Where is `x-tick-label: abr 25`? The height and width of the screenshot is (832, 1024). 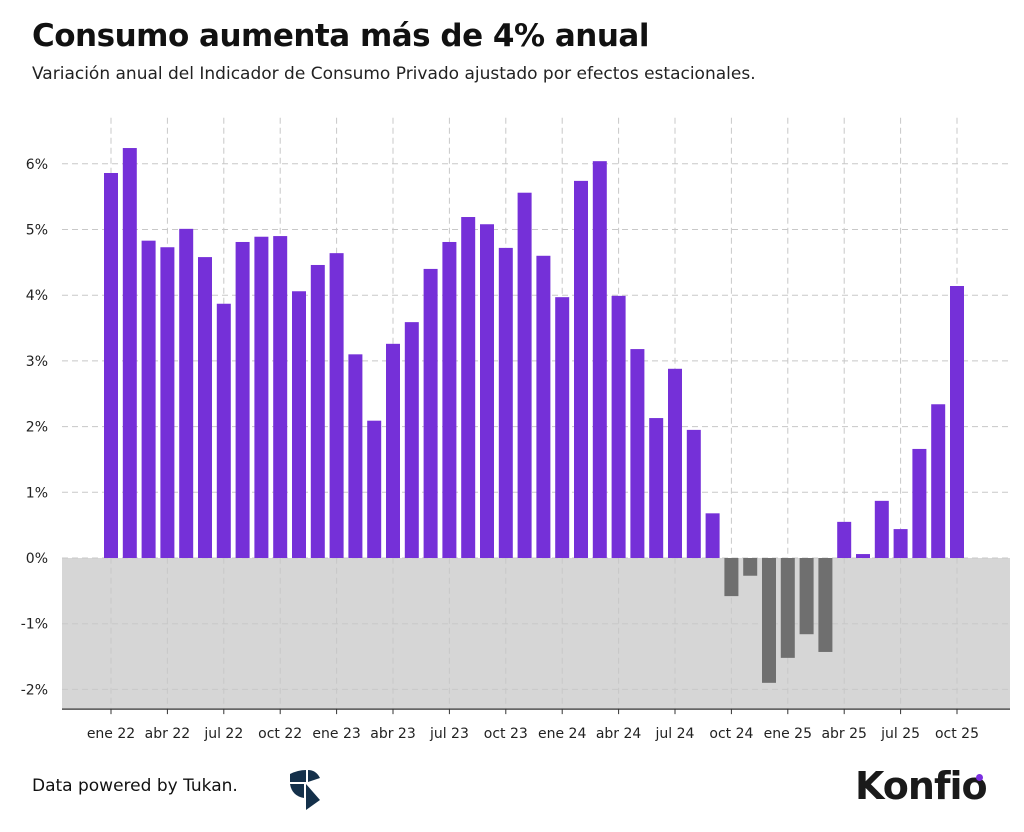
x-tick-label: abr 25 is located at coordinates (844, 734).